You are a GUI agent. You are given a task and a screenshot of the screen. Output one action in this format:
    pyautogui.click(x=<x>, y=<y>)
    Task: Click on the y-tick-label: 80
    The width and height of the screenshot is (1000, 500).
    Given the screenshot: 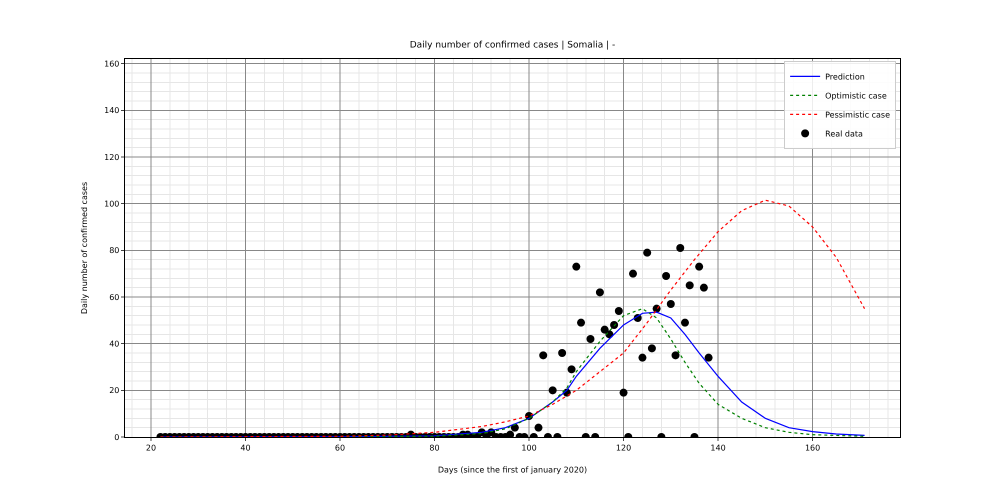 What is the action you would take?
    pyautogui.click(x=114, y=251)
    